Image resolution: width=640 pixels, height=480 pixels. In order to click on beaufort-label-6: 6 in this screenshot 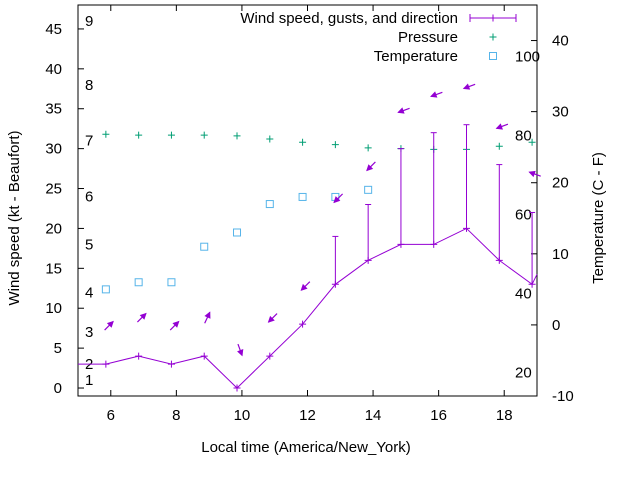, I will do `click(89, 197)`.